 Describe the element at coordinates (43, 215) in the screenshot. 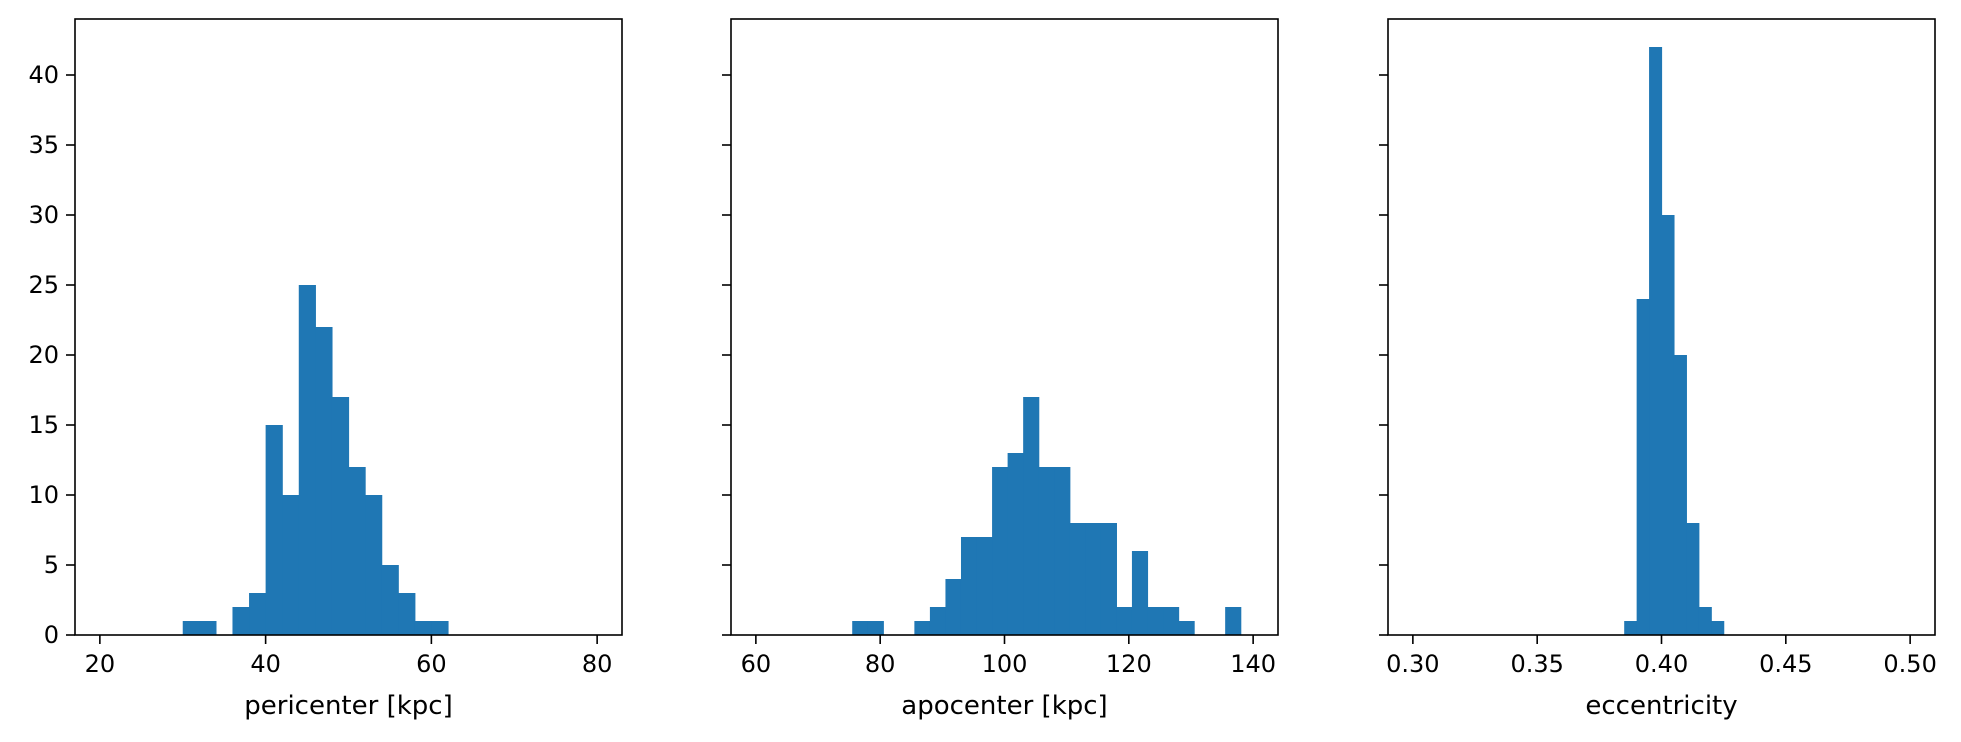

I see `pericenter-y-tick-label: 30` at that location.